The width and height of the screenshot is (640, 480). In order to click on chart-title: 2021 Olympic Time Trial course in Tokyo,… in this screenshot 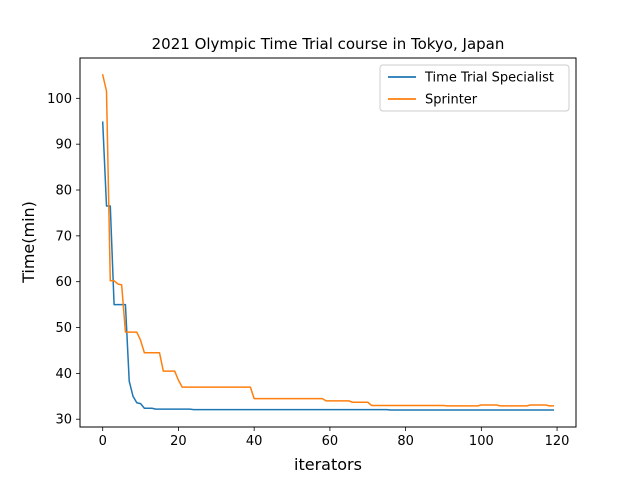, I will do `click(328, 44)`.